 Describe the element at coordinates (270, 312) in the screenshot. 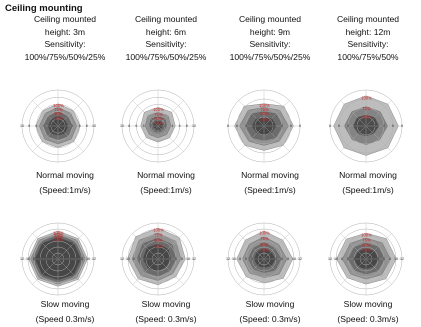

I see `caption-slow-9m: Slow moving (Speed: 0.3m/s)` at that location.